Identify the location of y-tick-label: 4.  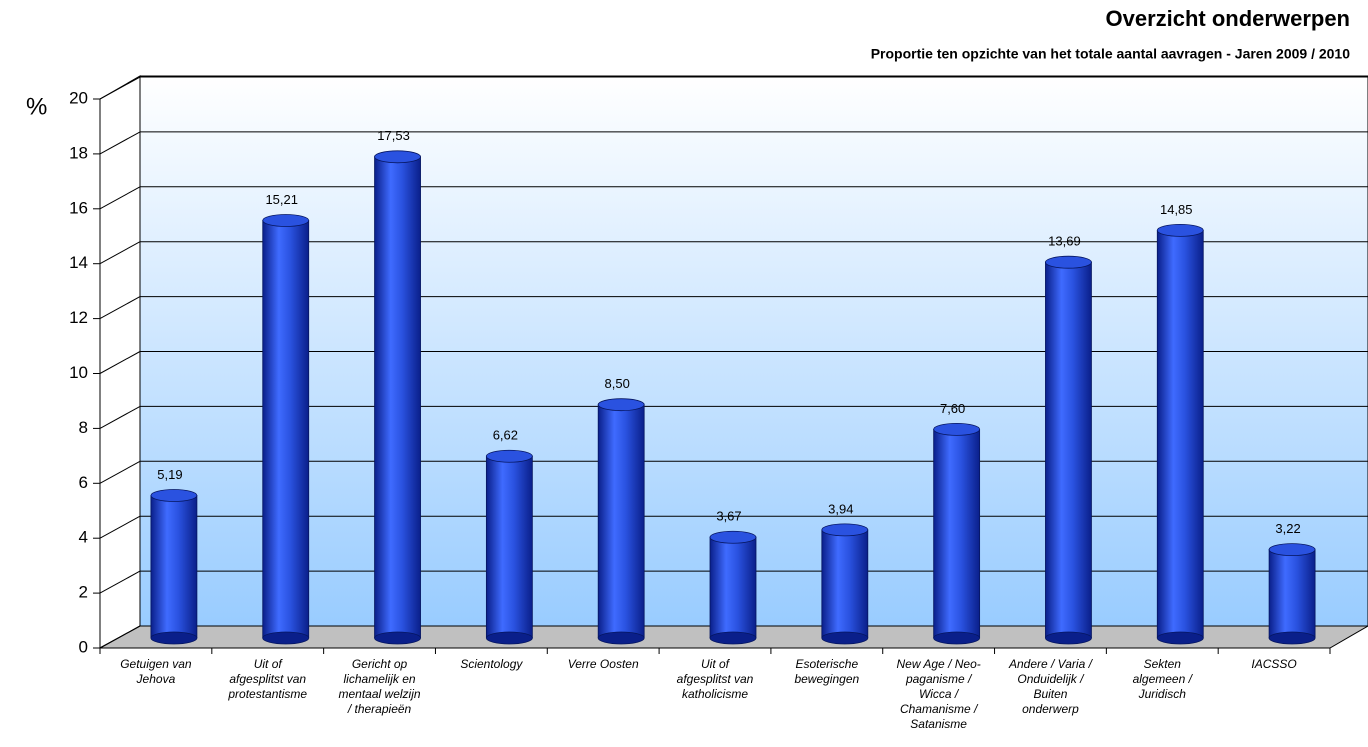
(83, 537).